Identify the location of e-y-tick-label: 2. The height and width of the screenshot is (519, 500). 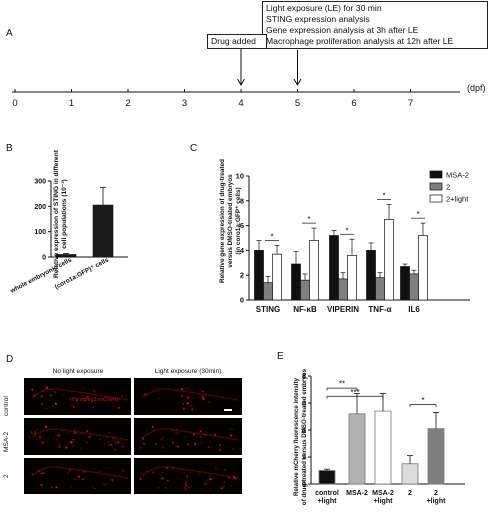
(304, 457).